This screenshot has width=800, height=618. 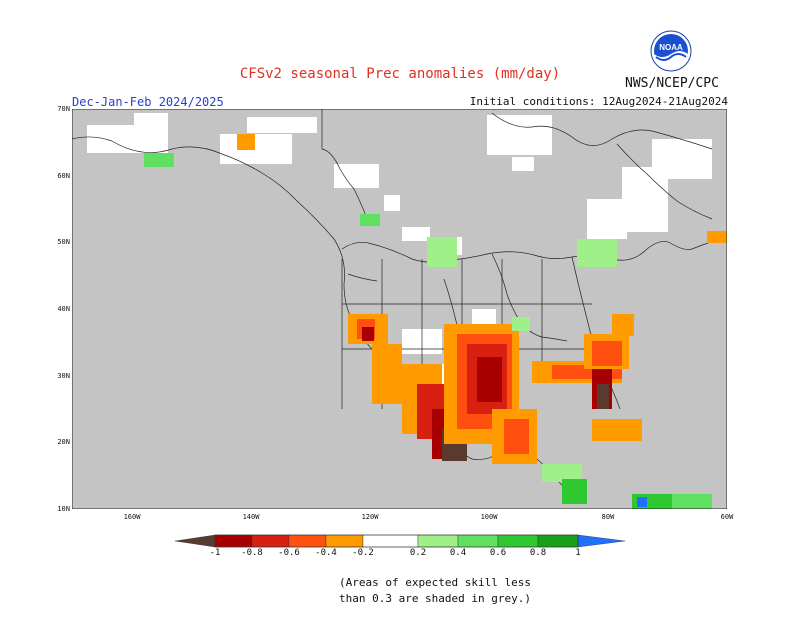 I want to click on lat-label-30n: 30N, so click(x=63, y=376).